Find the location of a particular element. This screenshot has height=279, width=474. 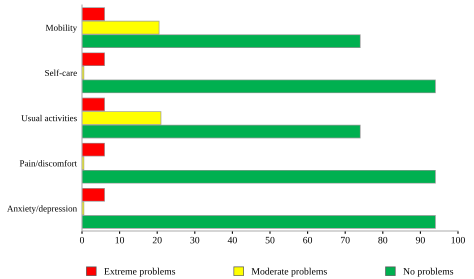

x-tick-label: 80 is located at coordinates (383, 240).